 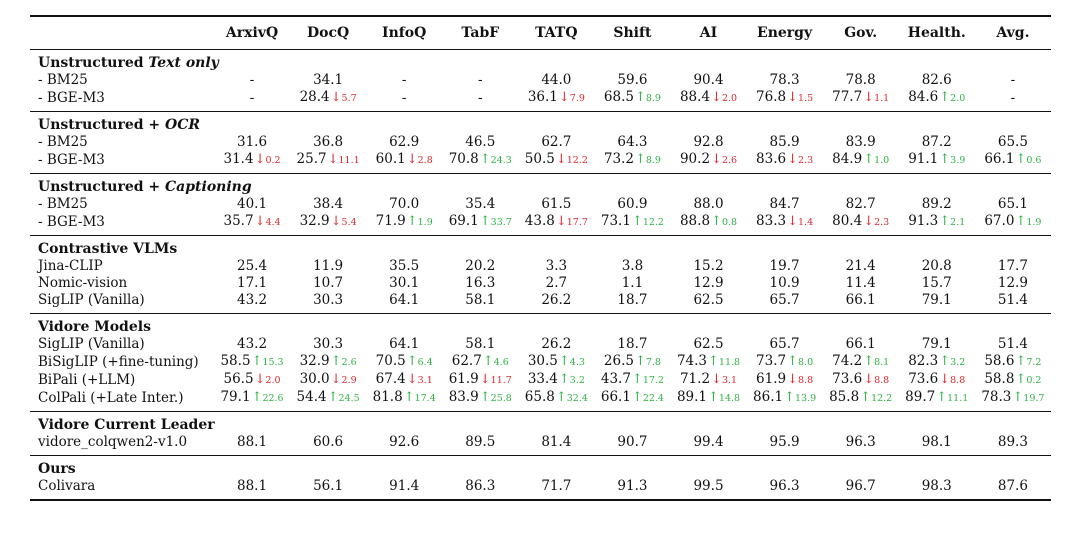 I want to click on cell-value: 18.7, so click(x=632, y=300).